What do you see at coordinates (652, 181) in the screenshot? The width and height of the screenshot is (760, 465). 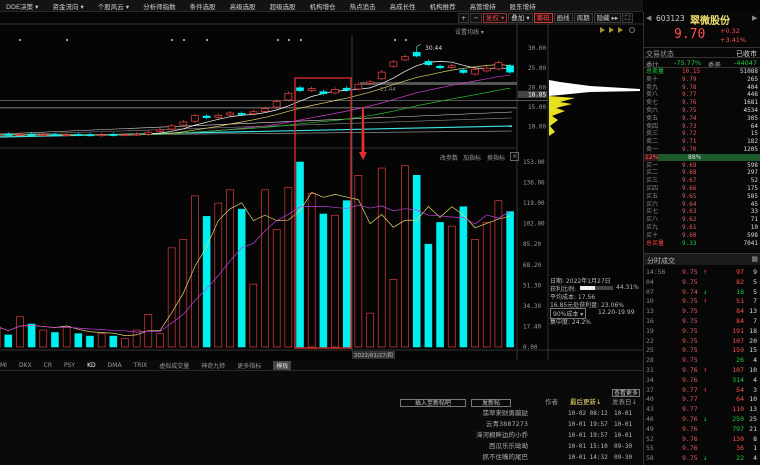 I see `book-level-label: 买三` at bounding box center [652, 181].